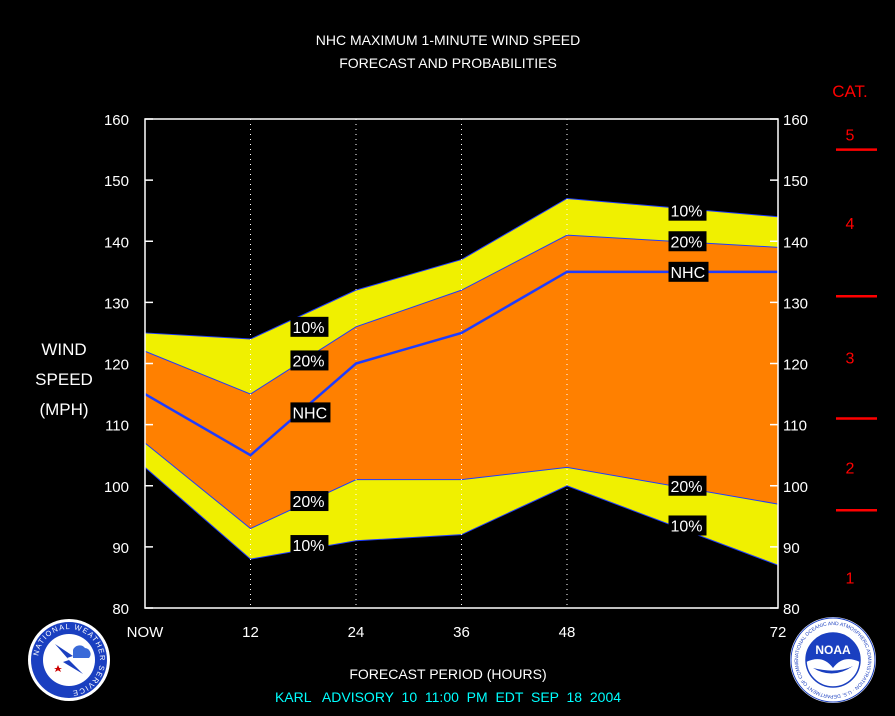 The image size is (895, 716). What do you see at coordinates (146, 632) in the screenshot?
I see `x-tick-label-NOW: NOW` at bounding box center [146, 632].